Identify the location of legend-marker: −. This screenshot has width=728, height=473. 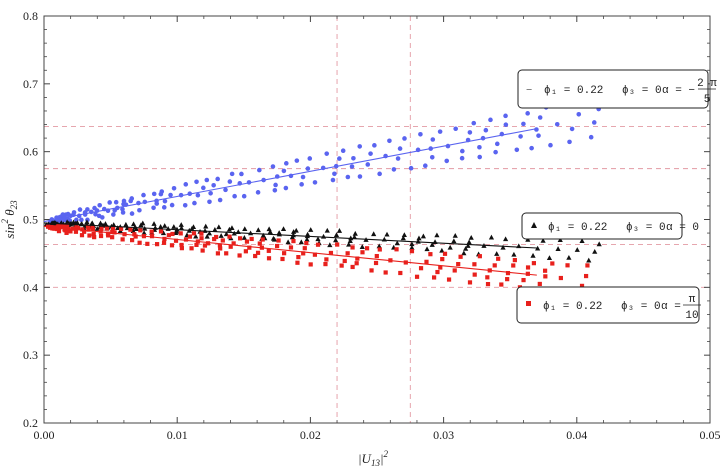
(529, 90).